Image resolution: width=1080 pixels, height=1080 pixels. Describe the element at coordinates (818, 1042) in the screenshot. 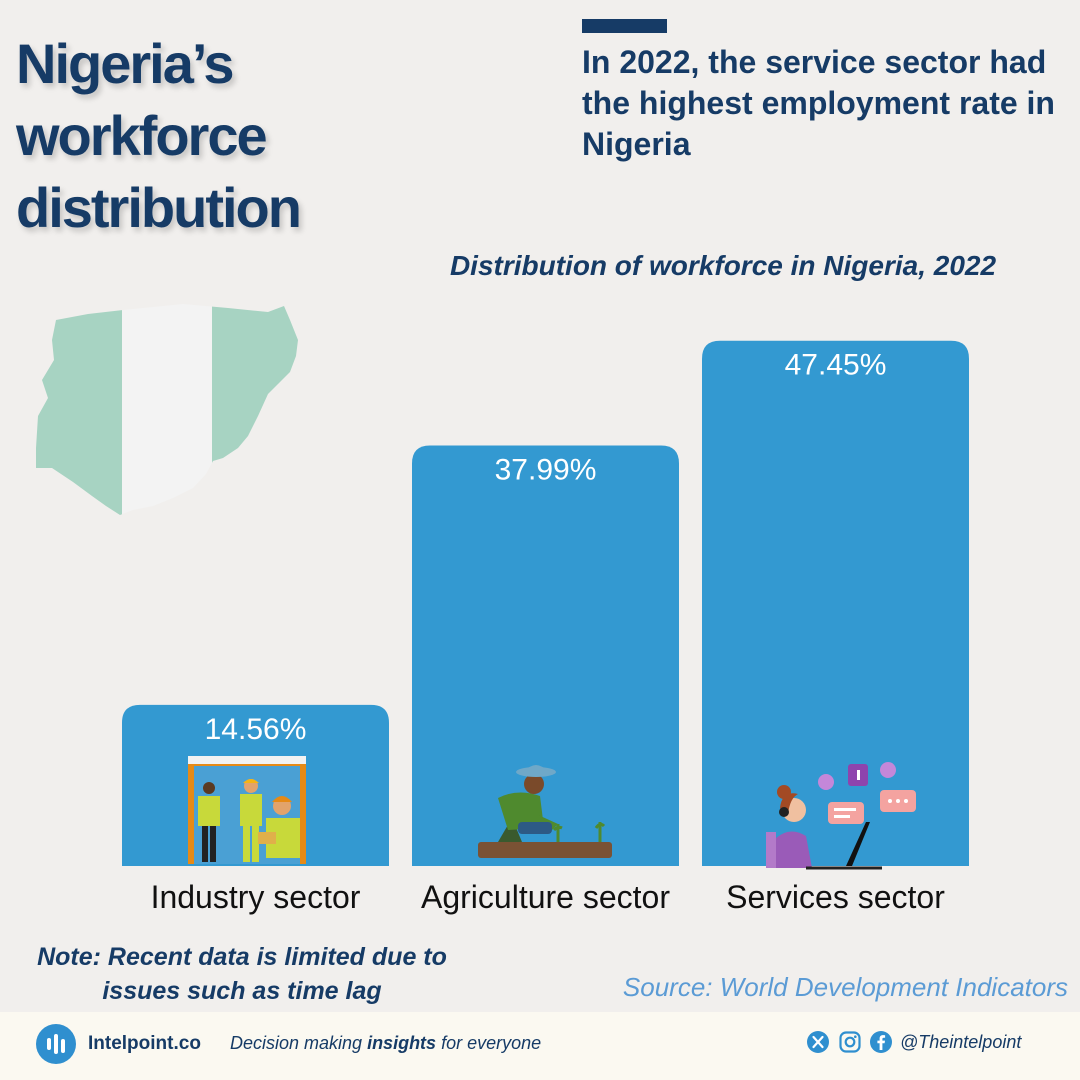

I see `x-icon` at that location.